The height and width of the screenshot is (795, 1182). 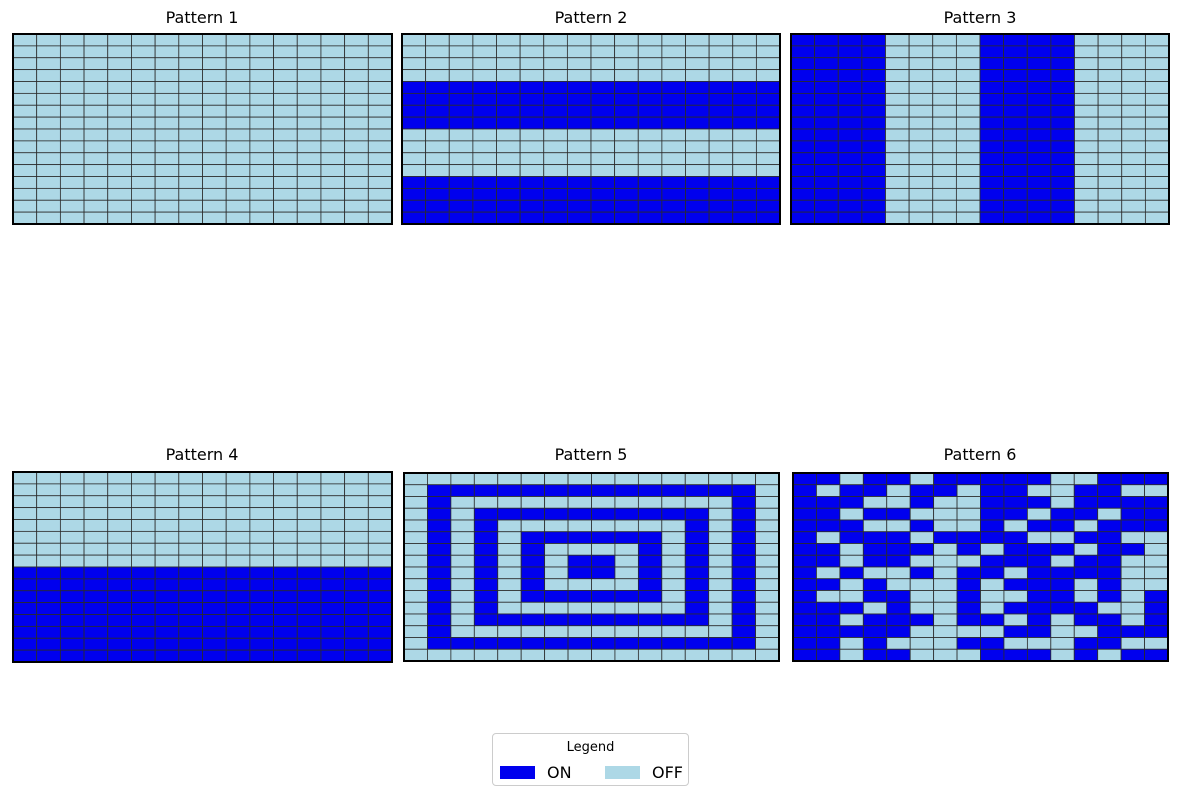 I want to click on grid-border, so click(x=202, y=129).